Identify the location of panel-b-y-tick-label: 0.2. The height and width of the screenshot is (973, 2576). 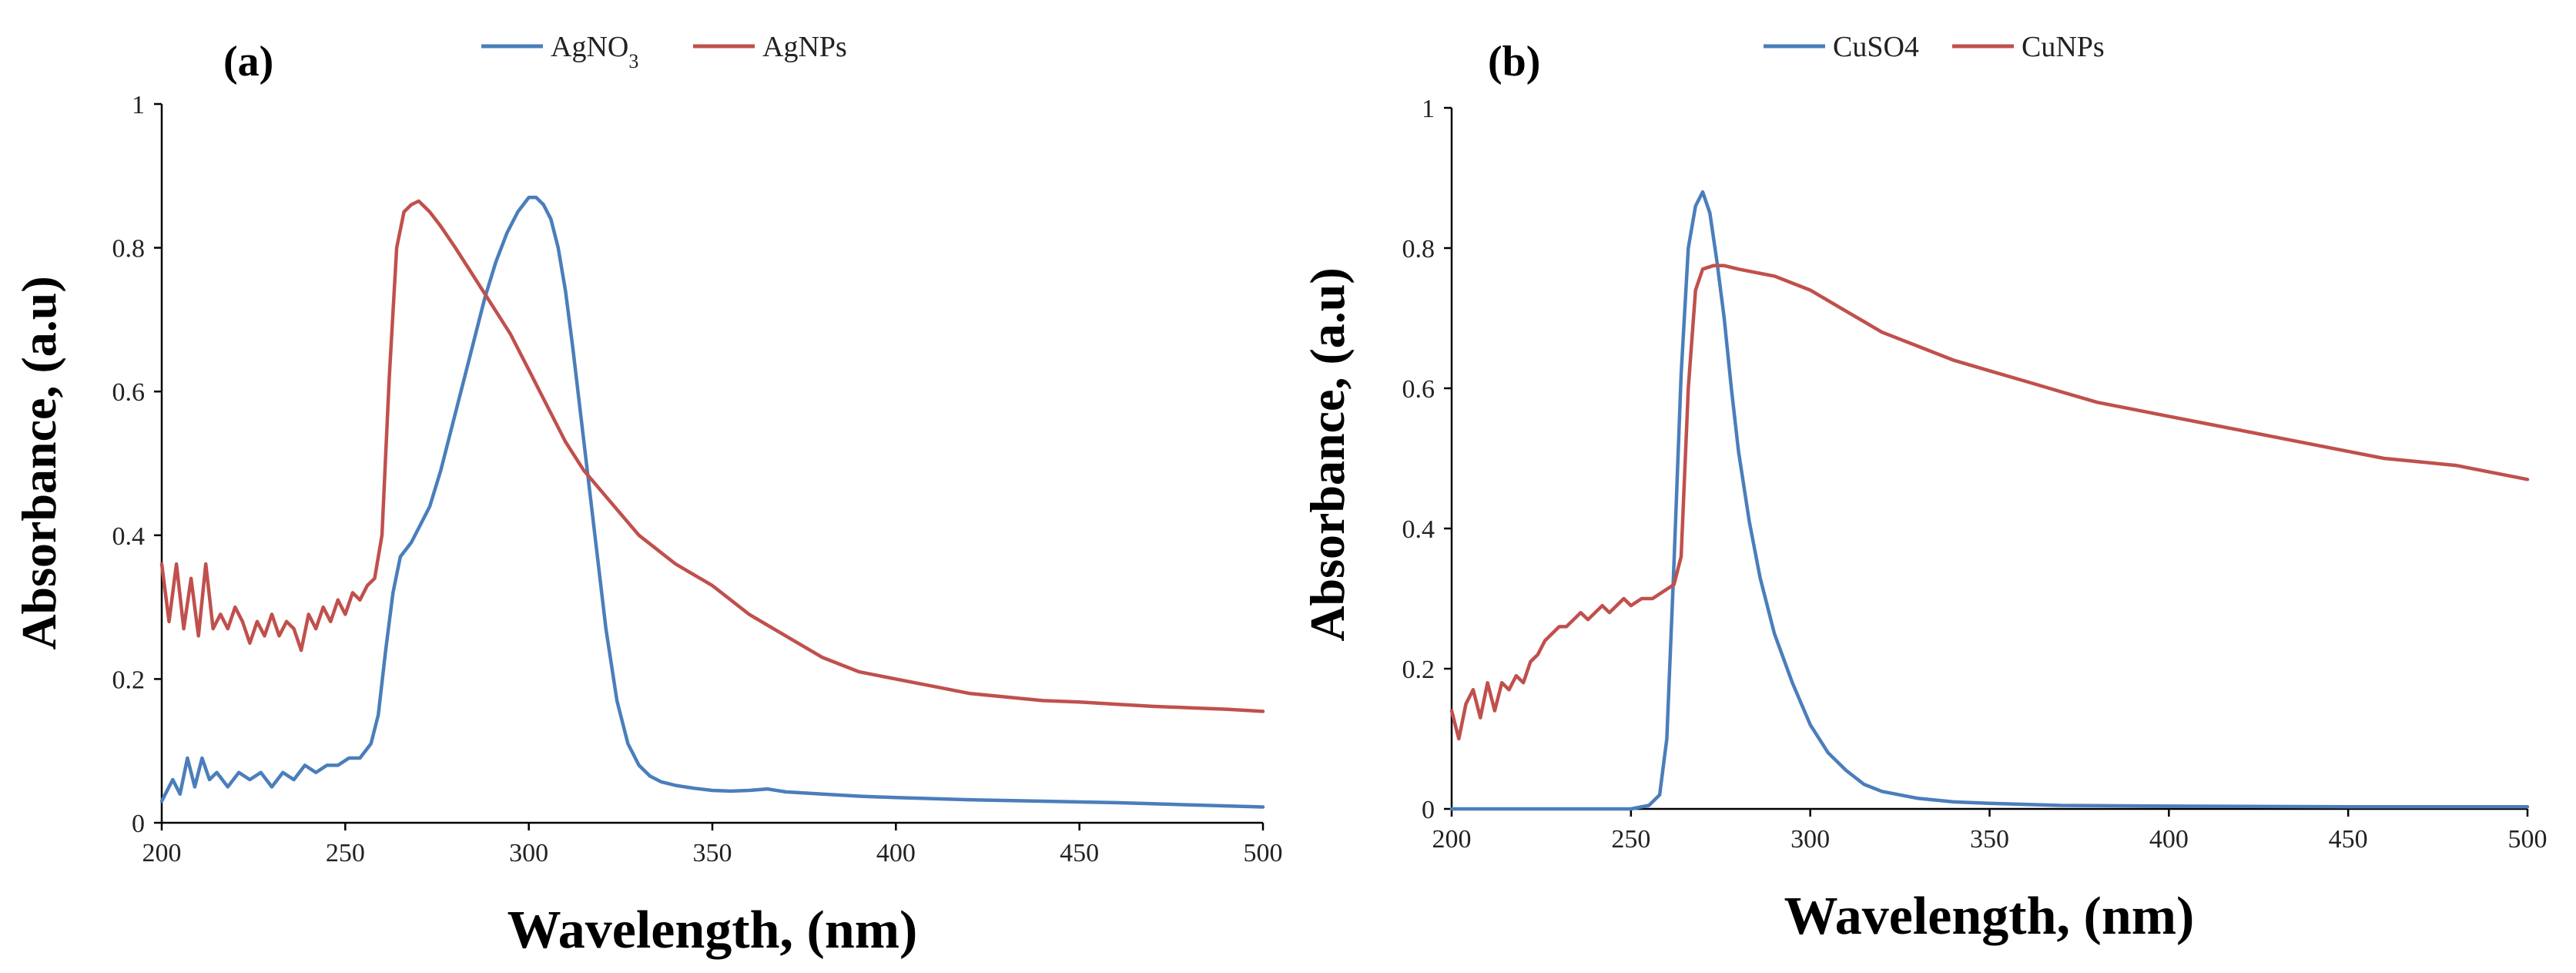
(1418, 670).